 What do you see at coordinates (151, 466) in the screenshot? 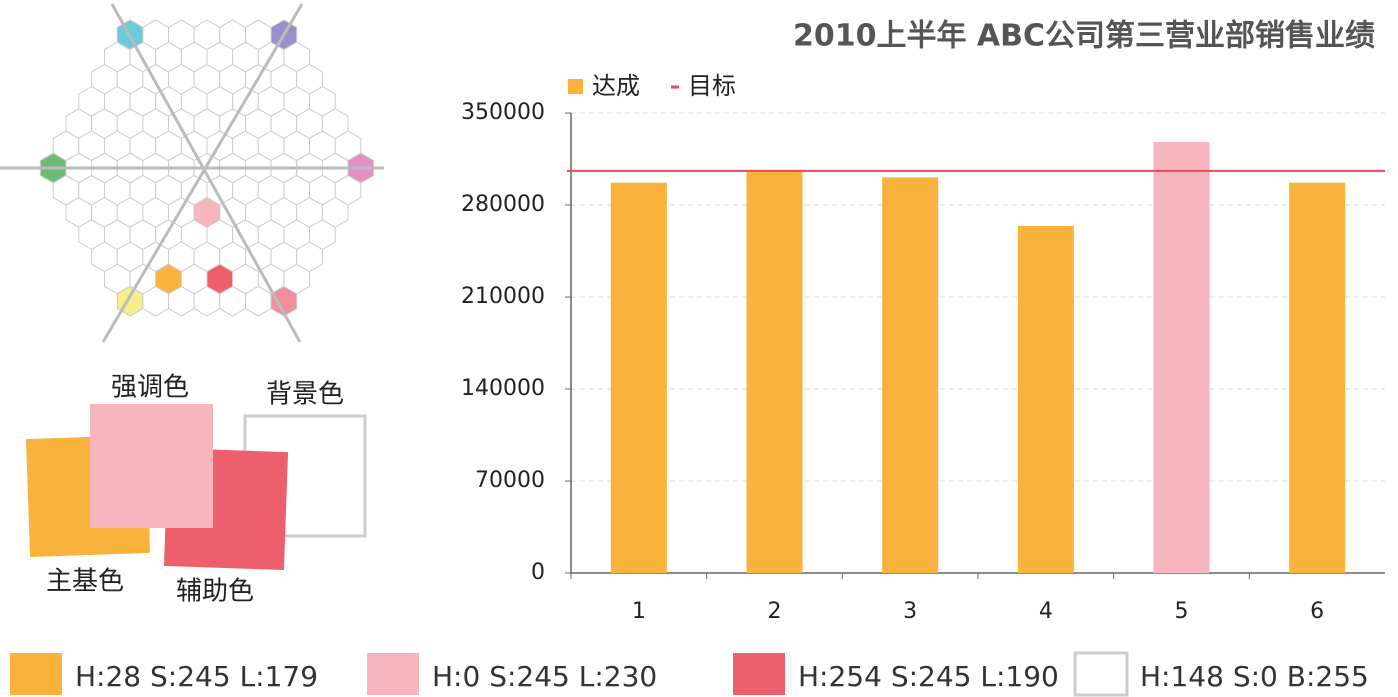
I see `accent-swatch` at bounding box center [151, 466].